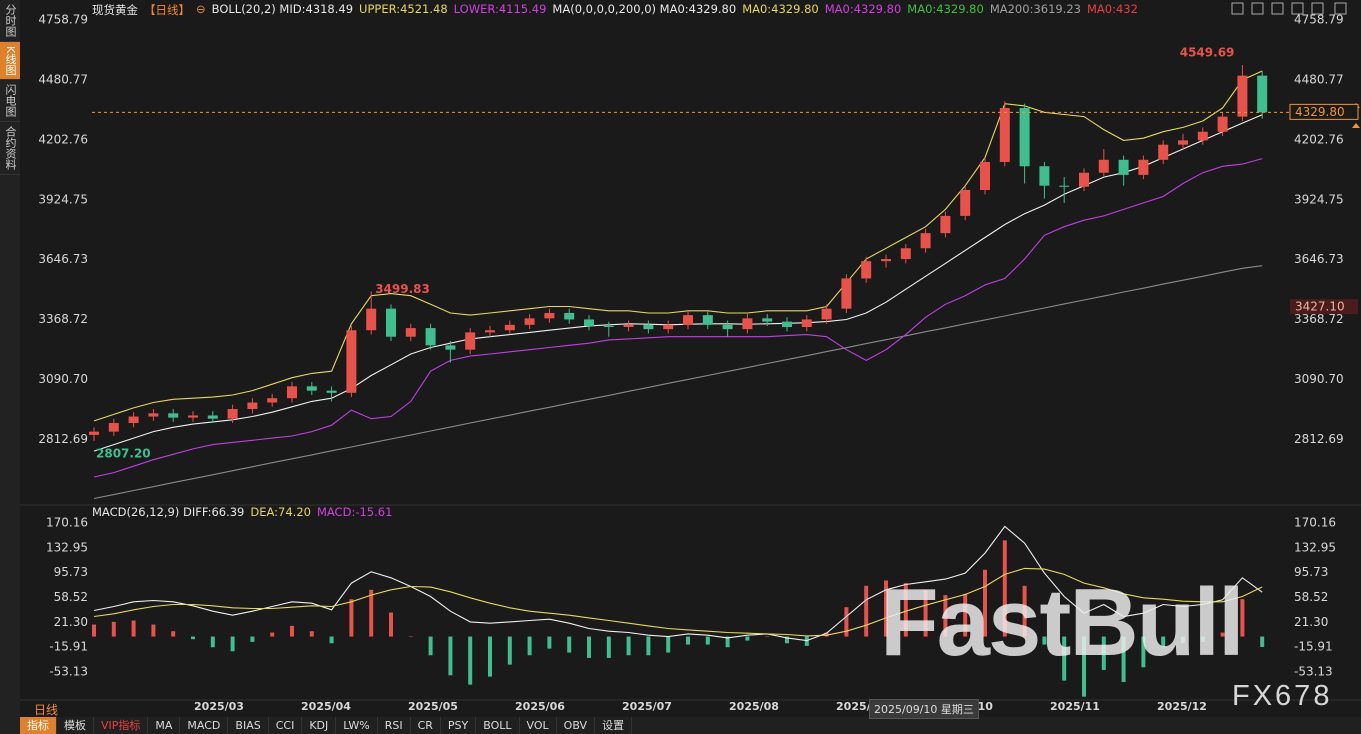 This screenshot has width=1361, height=734. Describe the element at coordinates (115, 10) in the screenshot. I see `legend-item: 现货黄金` at that location.